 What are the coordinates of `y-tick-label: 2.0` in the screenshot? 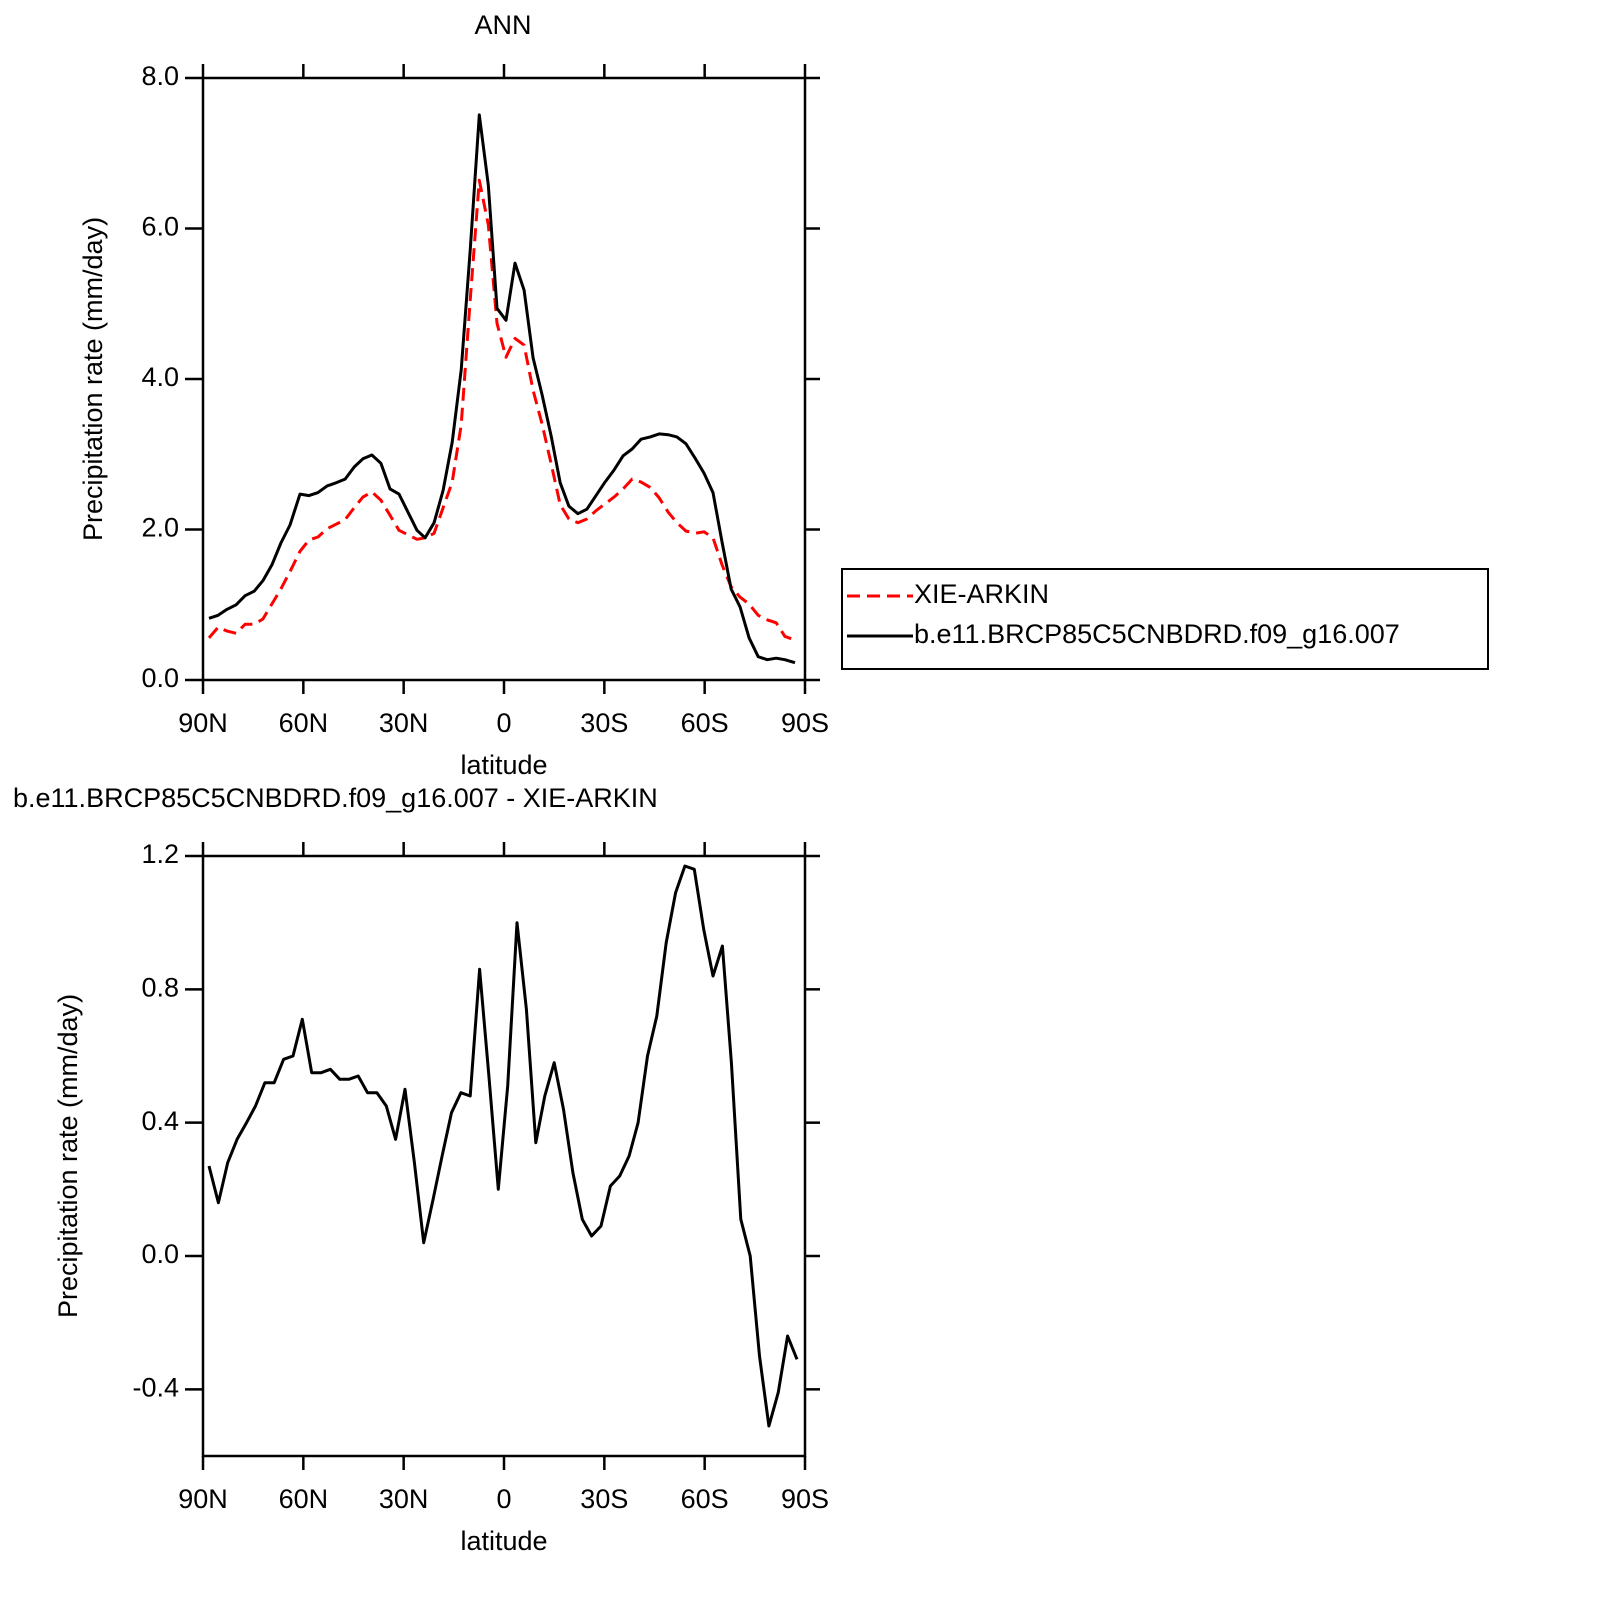 It's located at (160, 528).